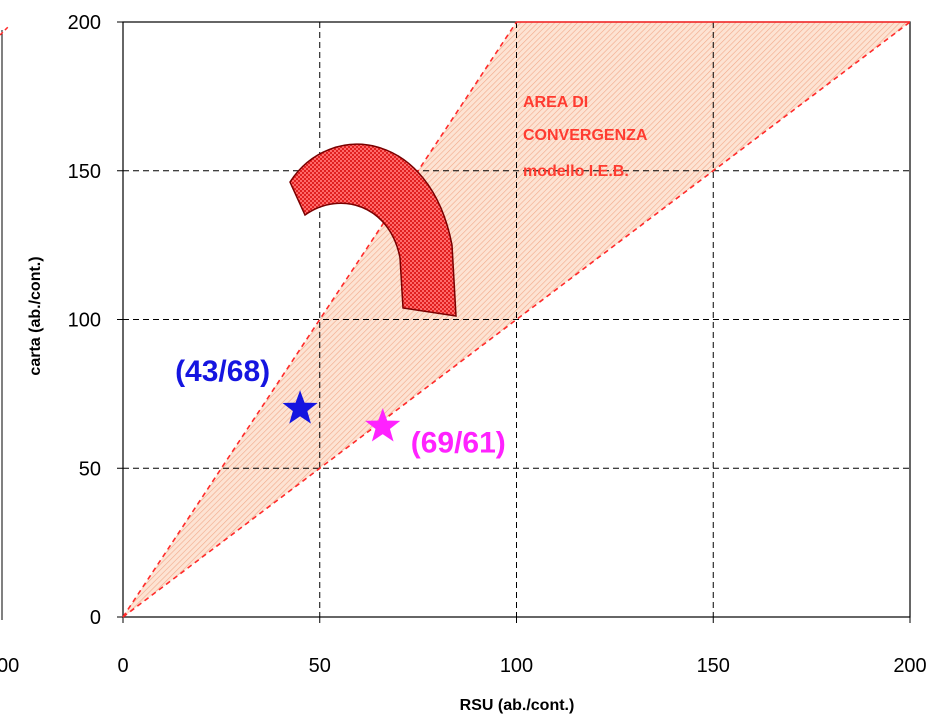 The image size is (936, 720). Describe the element at coordinates (222, 371) in the screenshot. I see `point-label-1: (43/68)` at that location.